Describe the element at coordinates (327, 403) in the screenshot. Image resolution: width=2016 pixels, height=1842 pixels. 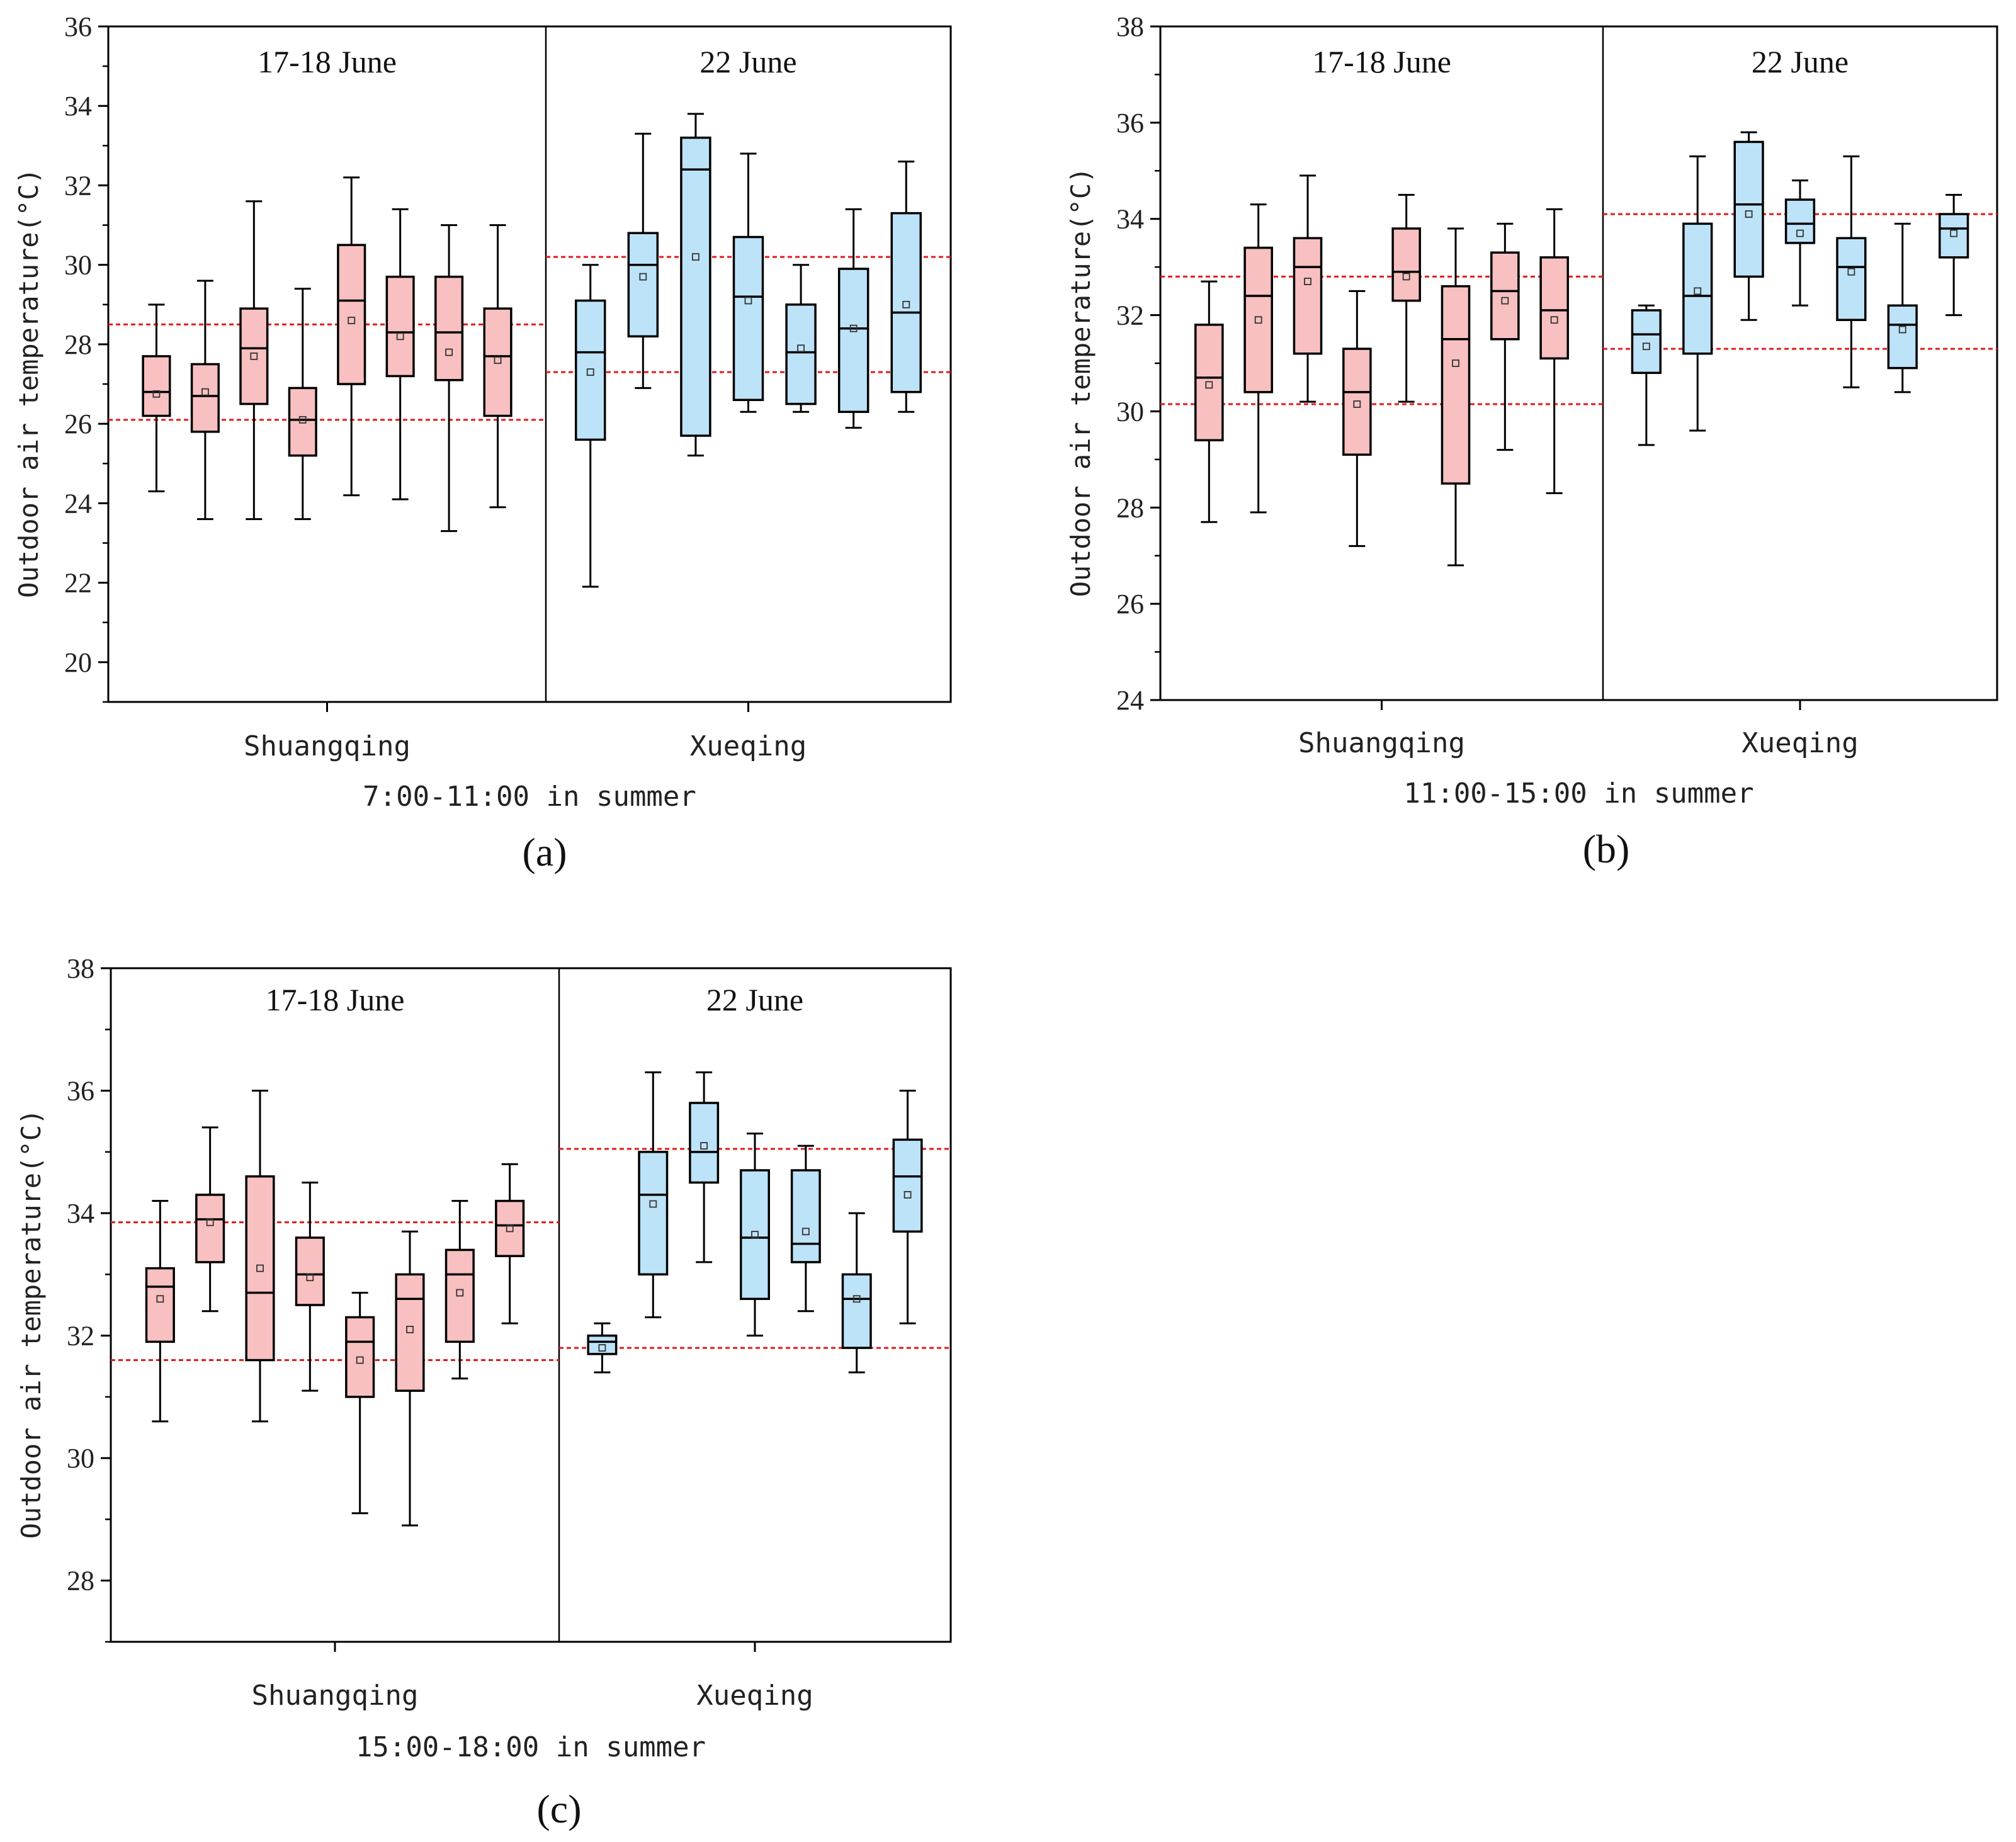
I see `group-shuangqing: 17-18 June Shuangqing` at that location.